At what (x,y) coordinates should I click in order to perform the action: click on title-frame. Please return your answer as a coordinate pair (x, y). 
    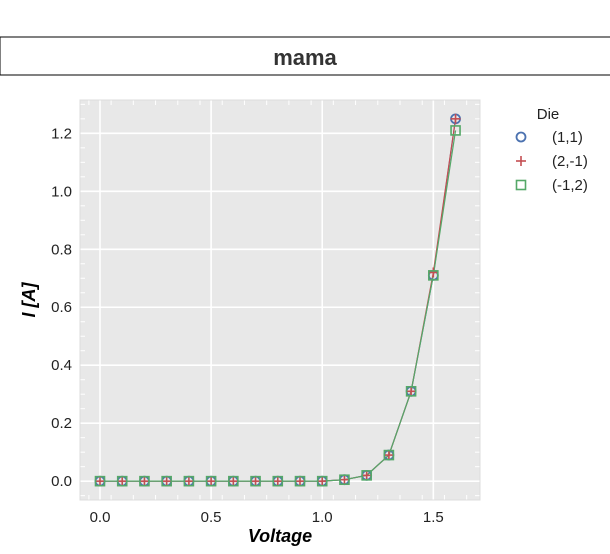
    Looking at the image, I should click on (305, 56).